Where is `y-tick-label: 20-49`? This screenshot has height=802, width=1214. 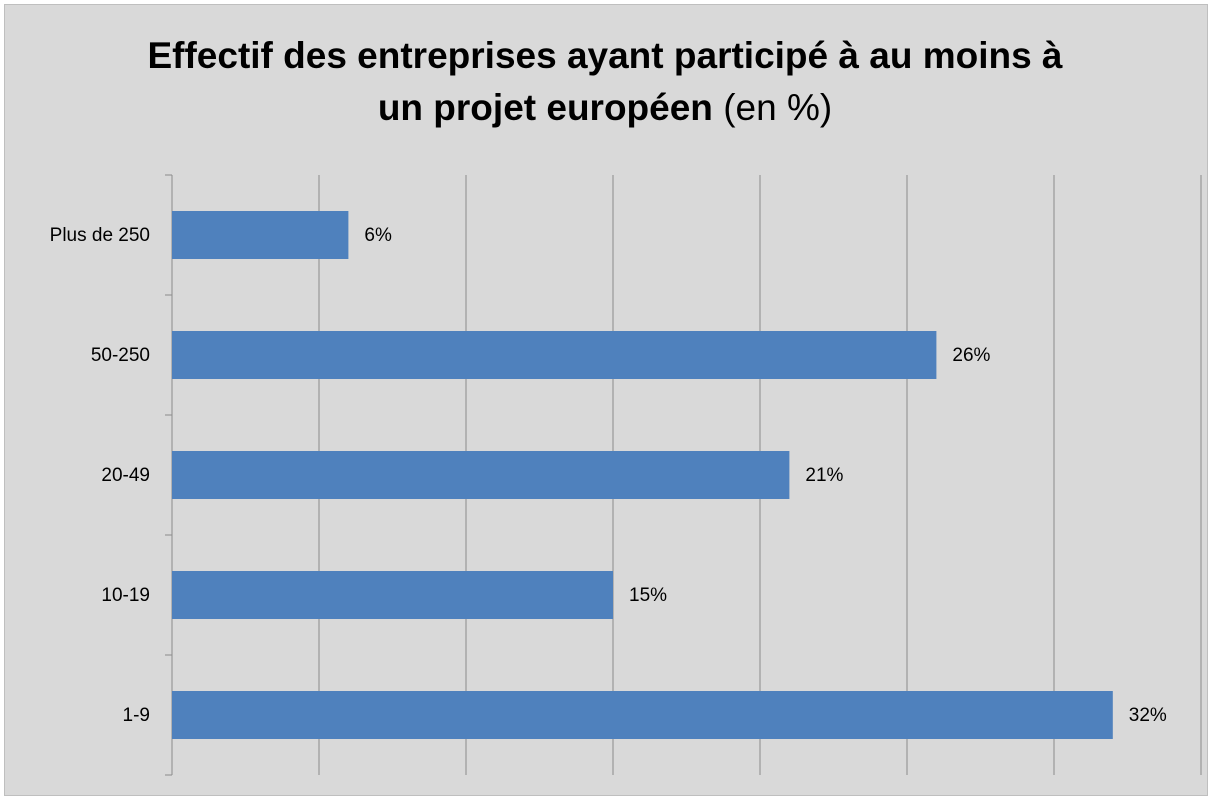
y-tick-label: 20-49 is located at coordinates (125, 475).